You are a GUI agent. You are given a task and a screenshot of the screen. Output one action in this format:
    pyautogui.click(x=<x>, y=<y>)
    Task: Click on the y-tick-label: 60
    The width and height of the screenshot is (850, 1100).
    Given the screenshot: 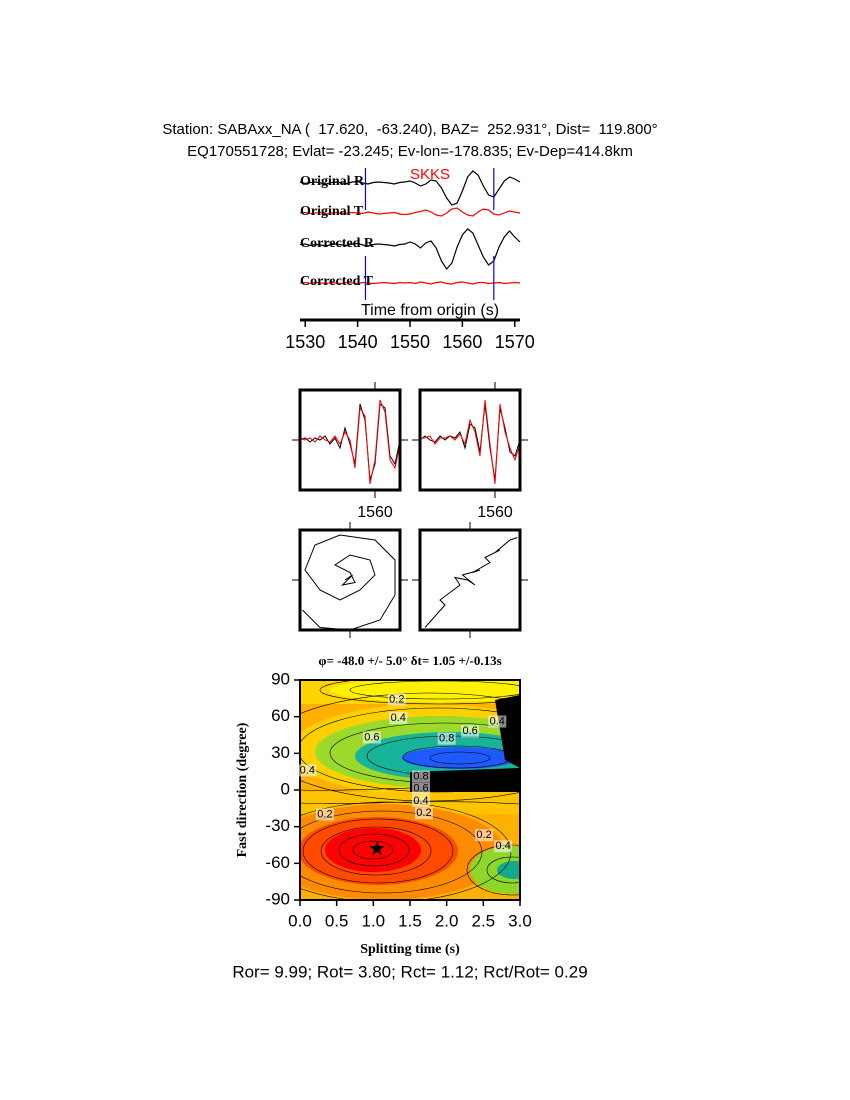 What is the action you would take?
    pyautogui.click(x=280, y=715)
    